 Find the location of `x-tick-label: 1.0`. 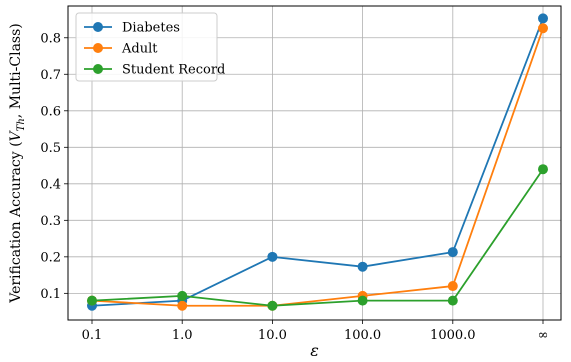

x-tick-label: 1.0 is located at coordinates (182, 335).